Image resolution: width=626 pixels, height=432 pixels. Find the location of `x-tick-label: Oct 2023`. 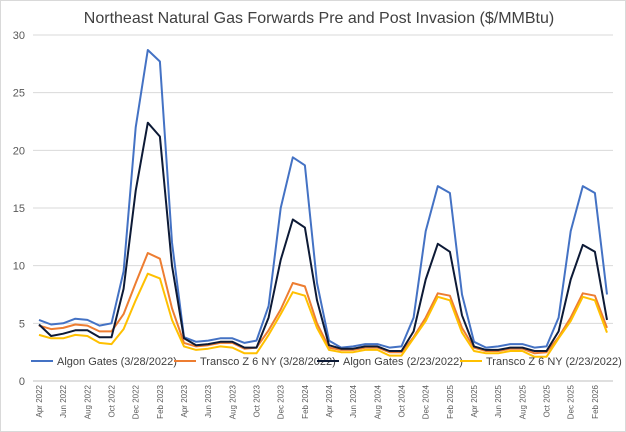

x-tick-label: Oct 2023 is located at coordinates (257, 400).